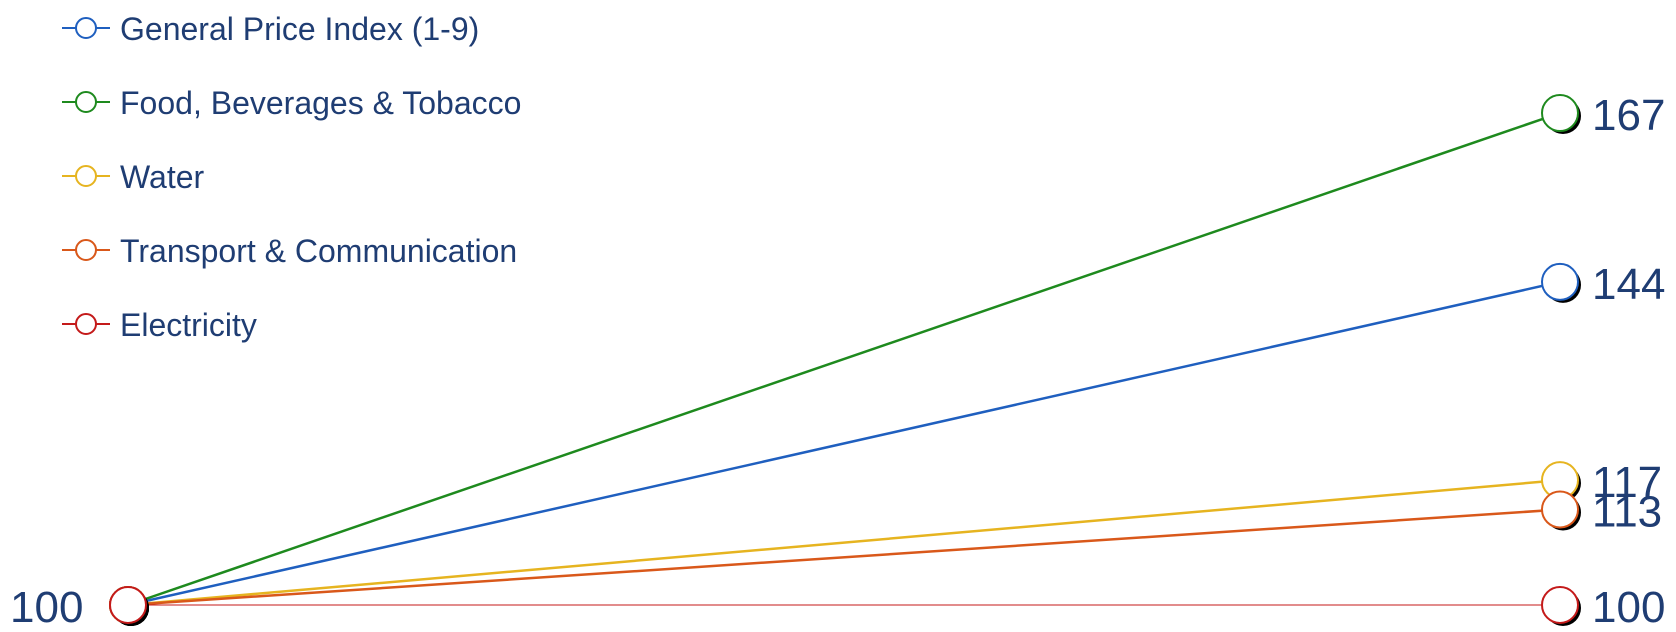 This screenshot has height=632, width=1676. What do you see at coordinates (1627, 482) in the screenshot?
I see `end-value-label: 117` at bounding box center [1627, 482].